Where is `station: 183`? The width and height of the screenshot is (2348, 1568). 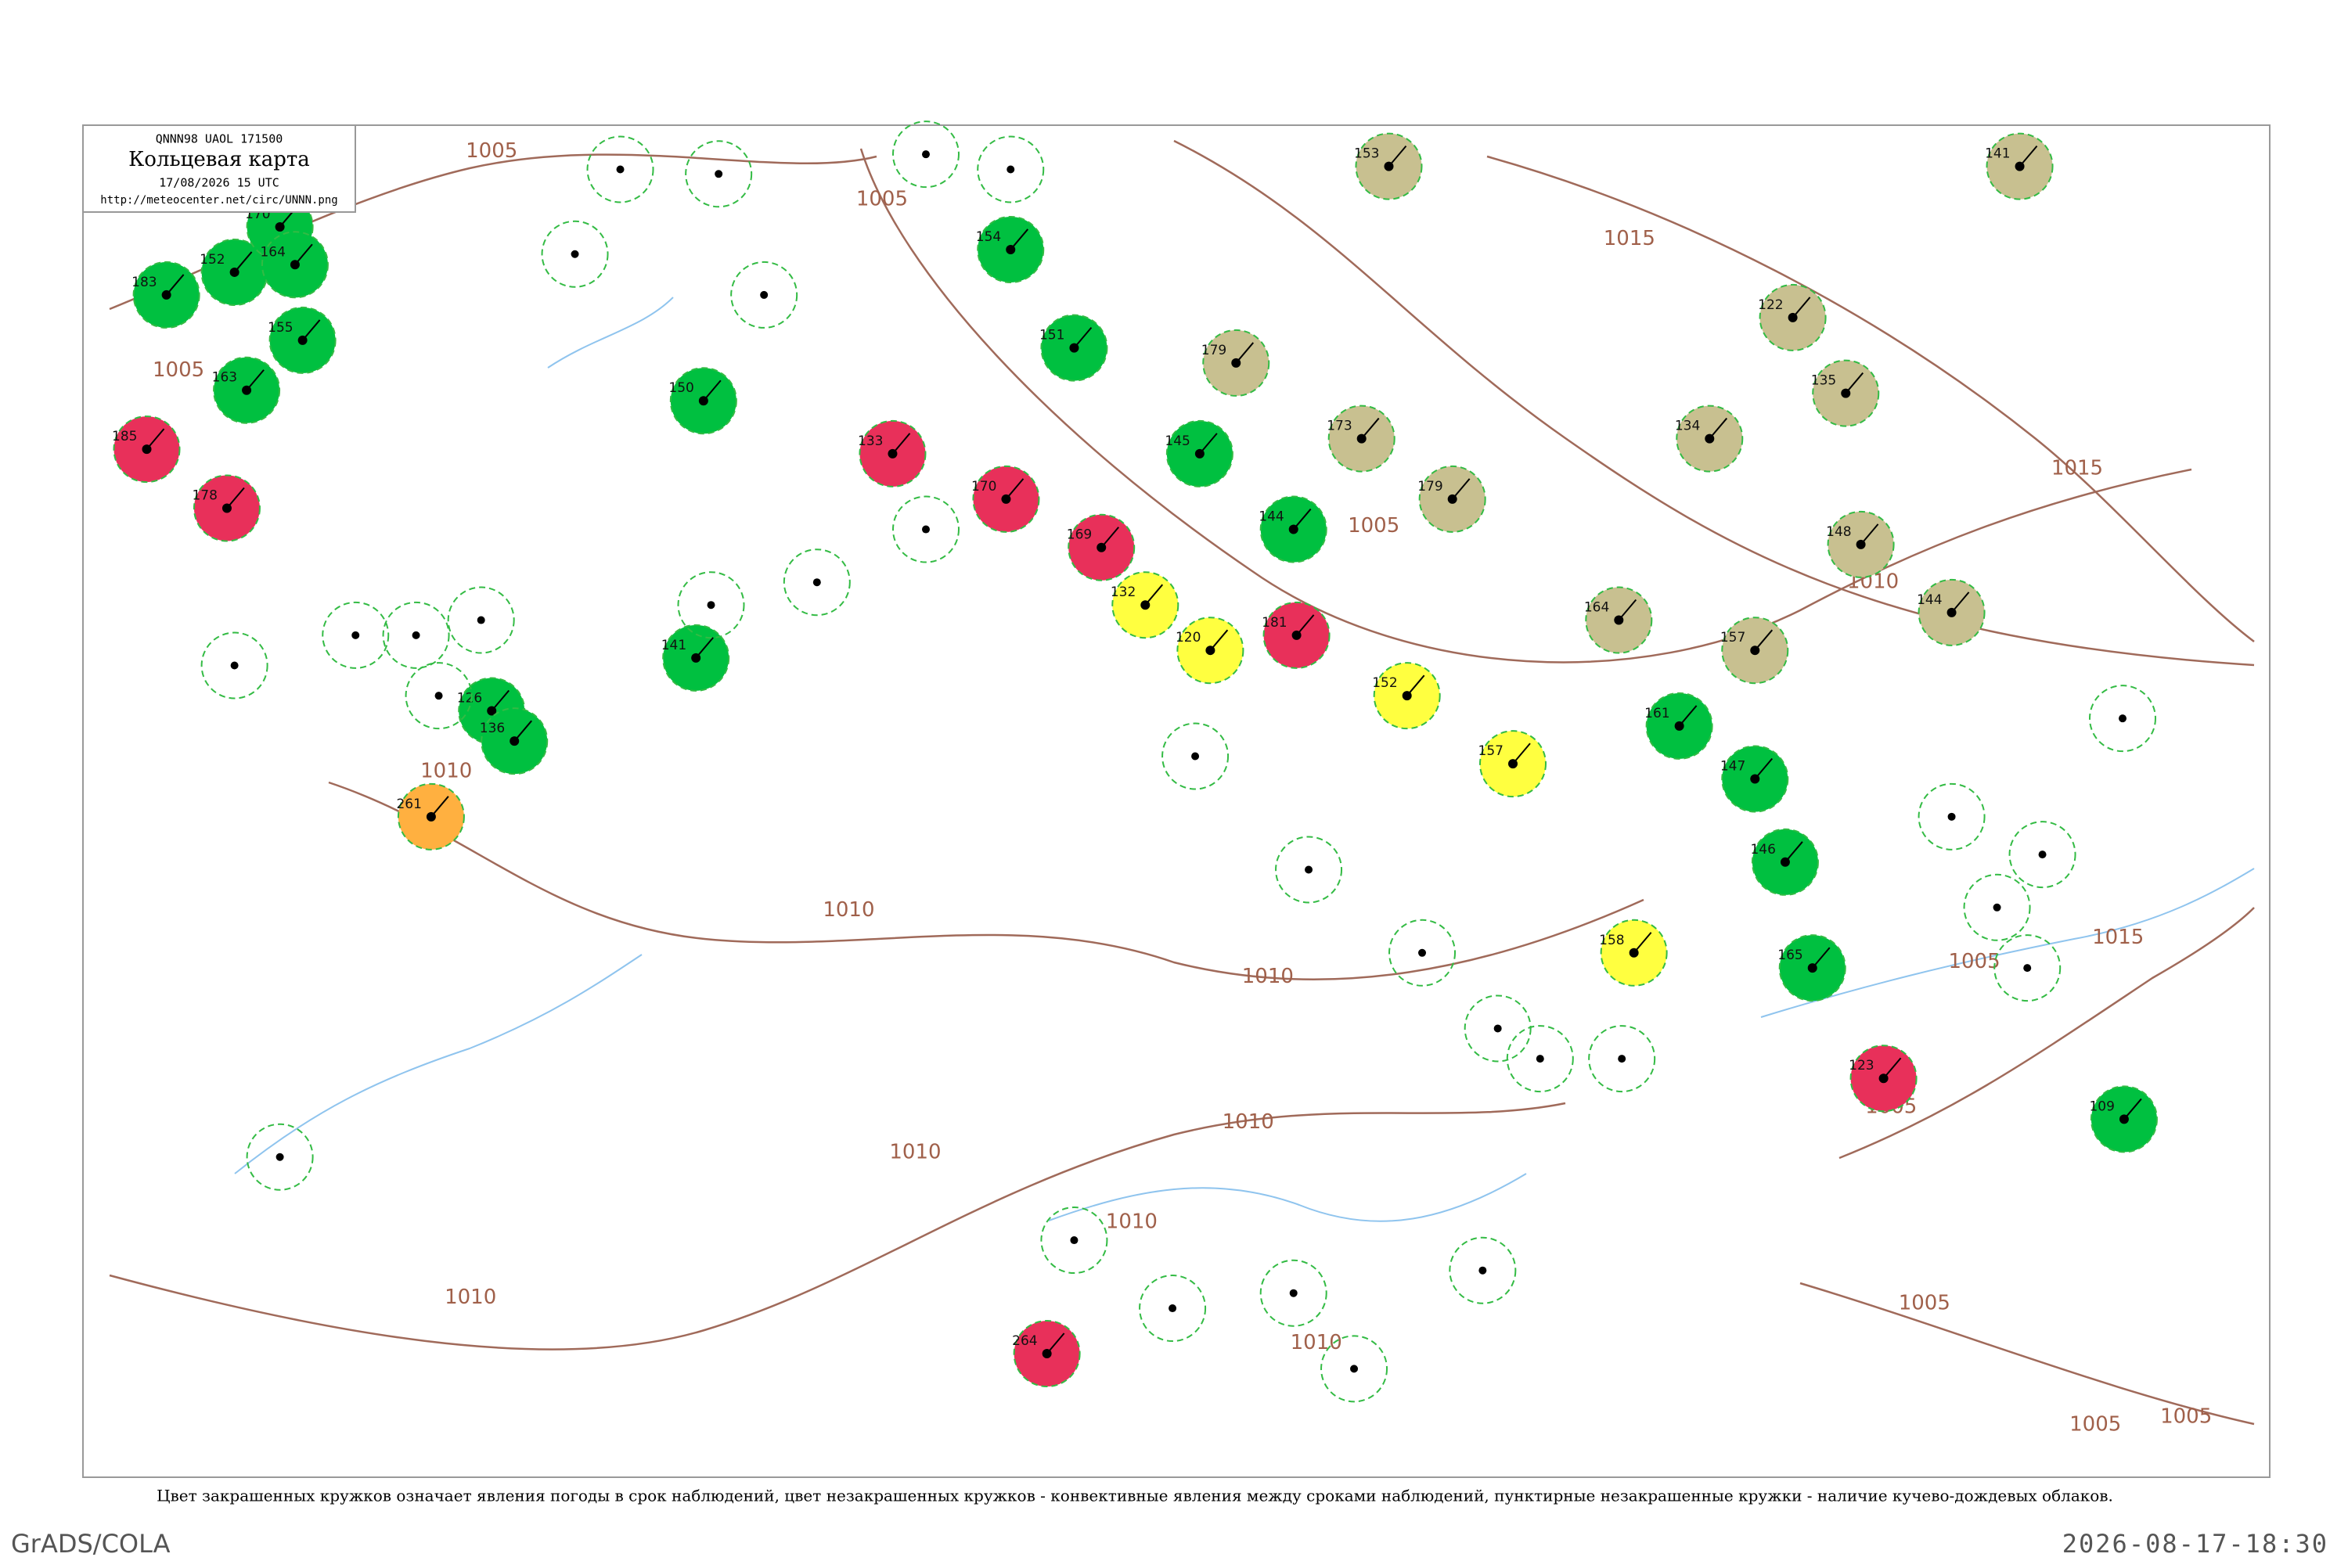
station: 183 is located at coordinates (165, 295).